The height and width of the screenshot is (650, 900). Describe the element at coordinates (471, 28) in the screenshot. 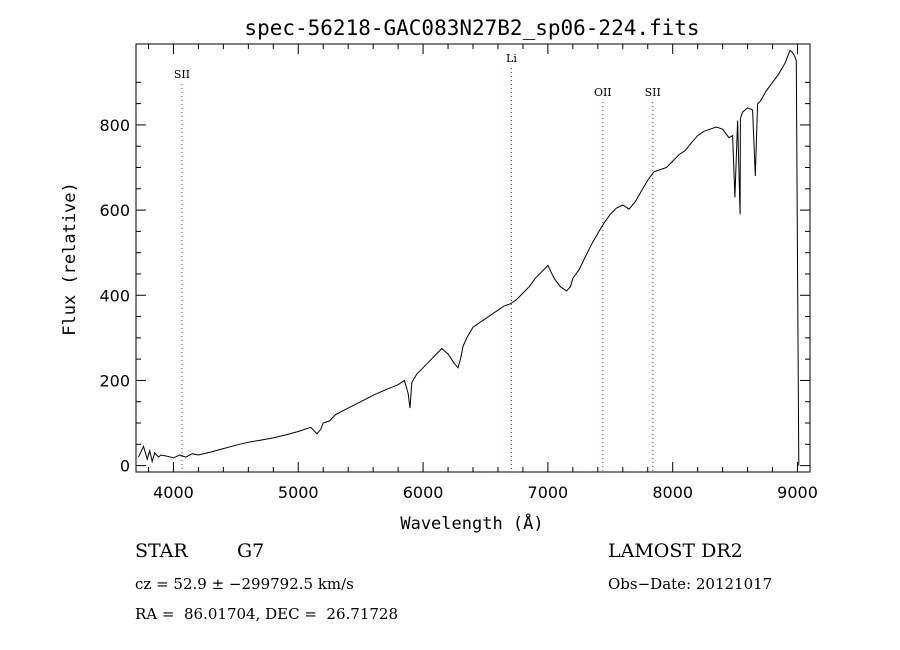

I see `chart-title: spec-56218-GAC083N27B2_sp06-224.fits` at that location.